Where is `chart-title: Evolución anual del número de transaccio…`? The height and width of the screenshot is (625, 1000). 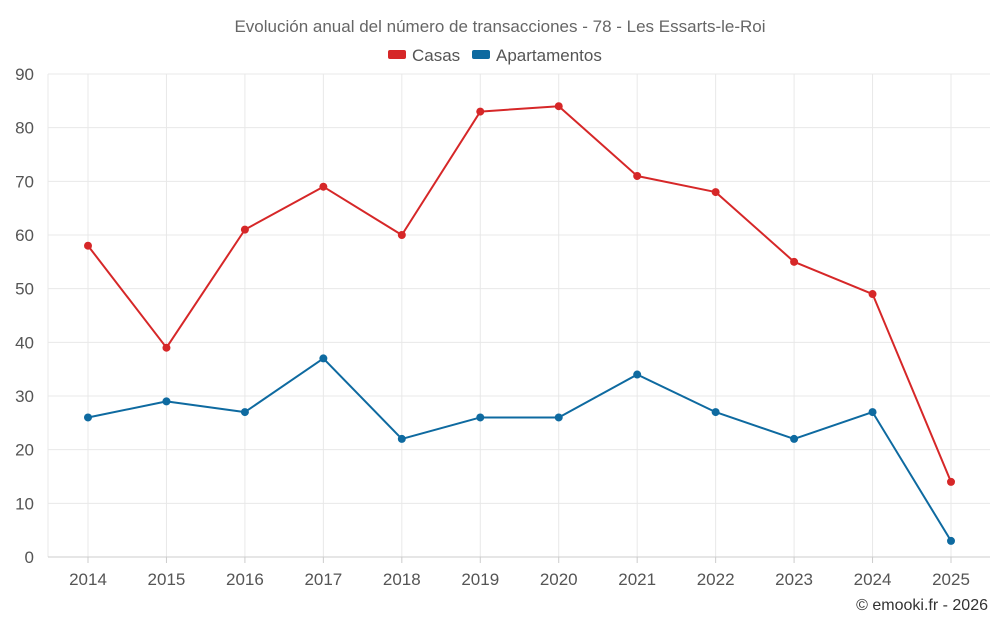 chart-title: Evolución anual del número de transaccio… is located at coordinates (499, 26).